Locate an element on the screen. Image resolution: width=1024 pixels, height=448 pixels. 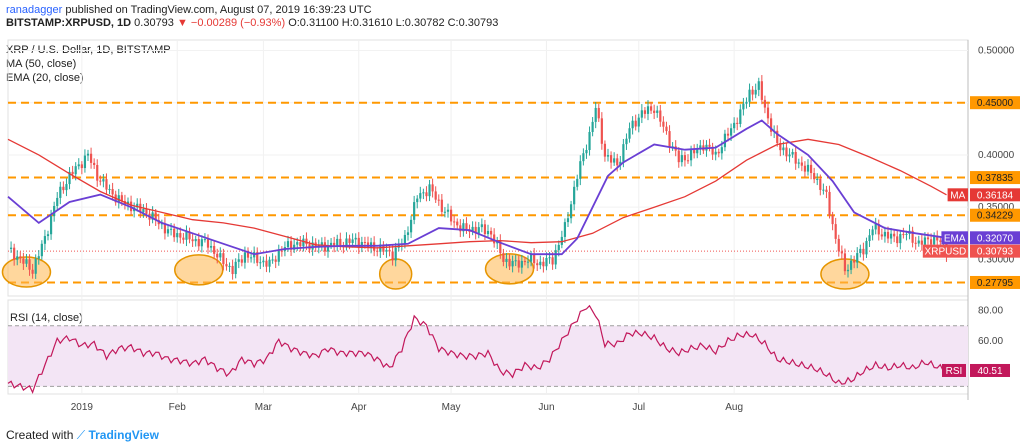
ema-legend: EMA (20, close) is located at coordinates (45, 78).